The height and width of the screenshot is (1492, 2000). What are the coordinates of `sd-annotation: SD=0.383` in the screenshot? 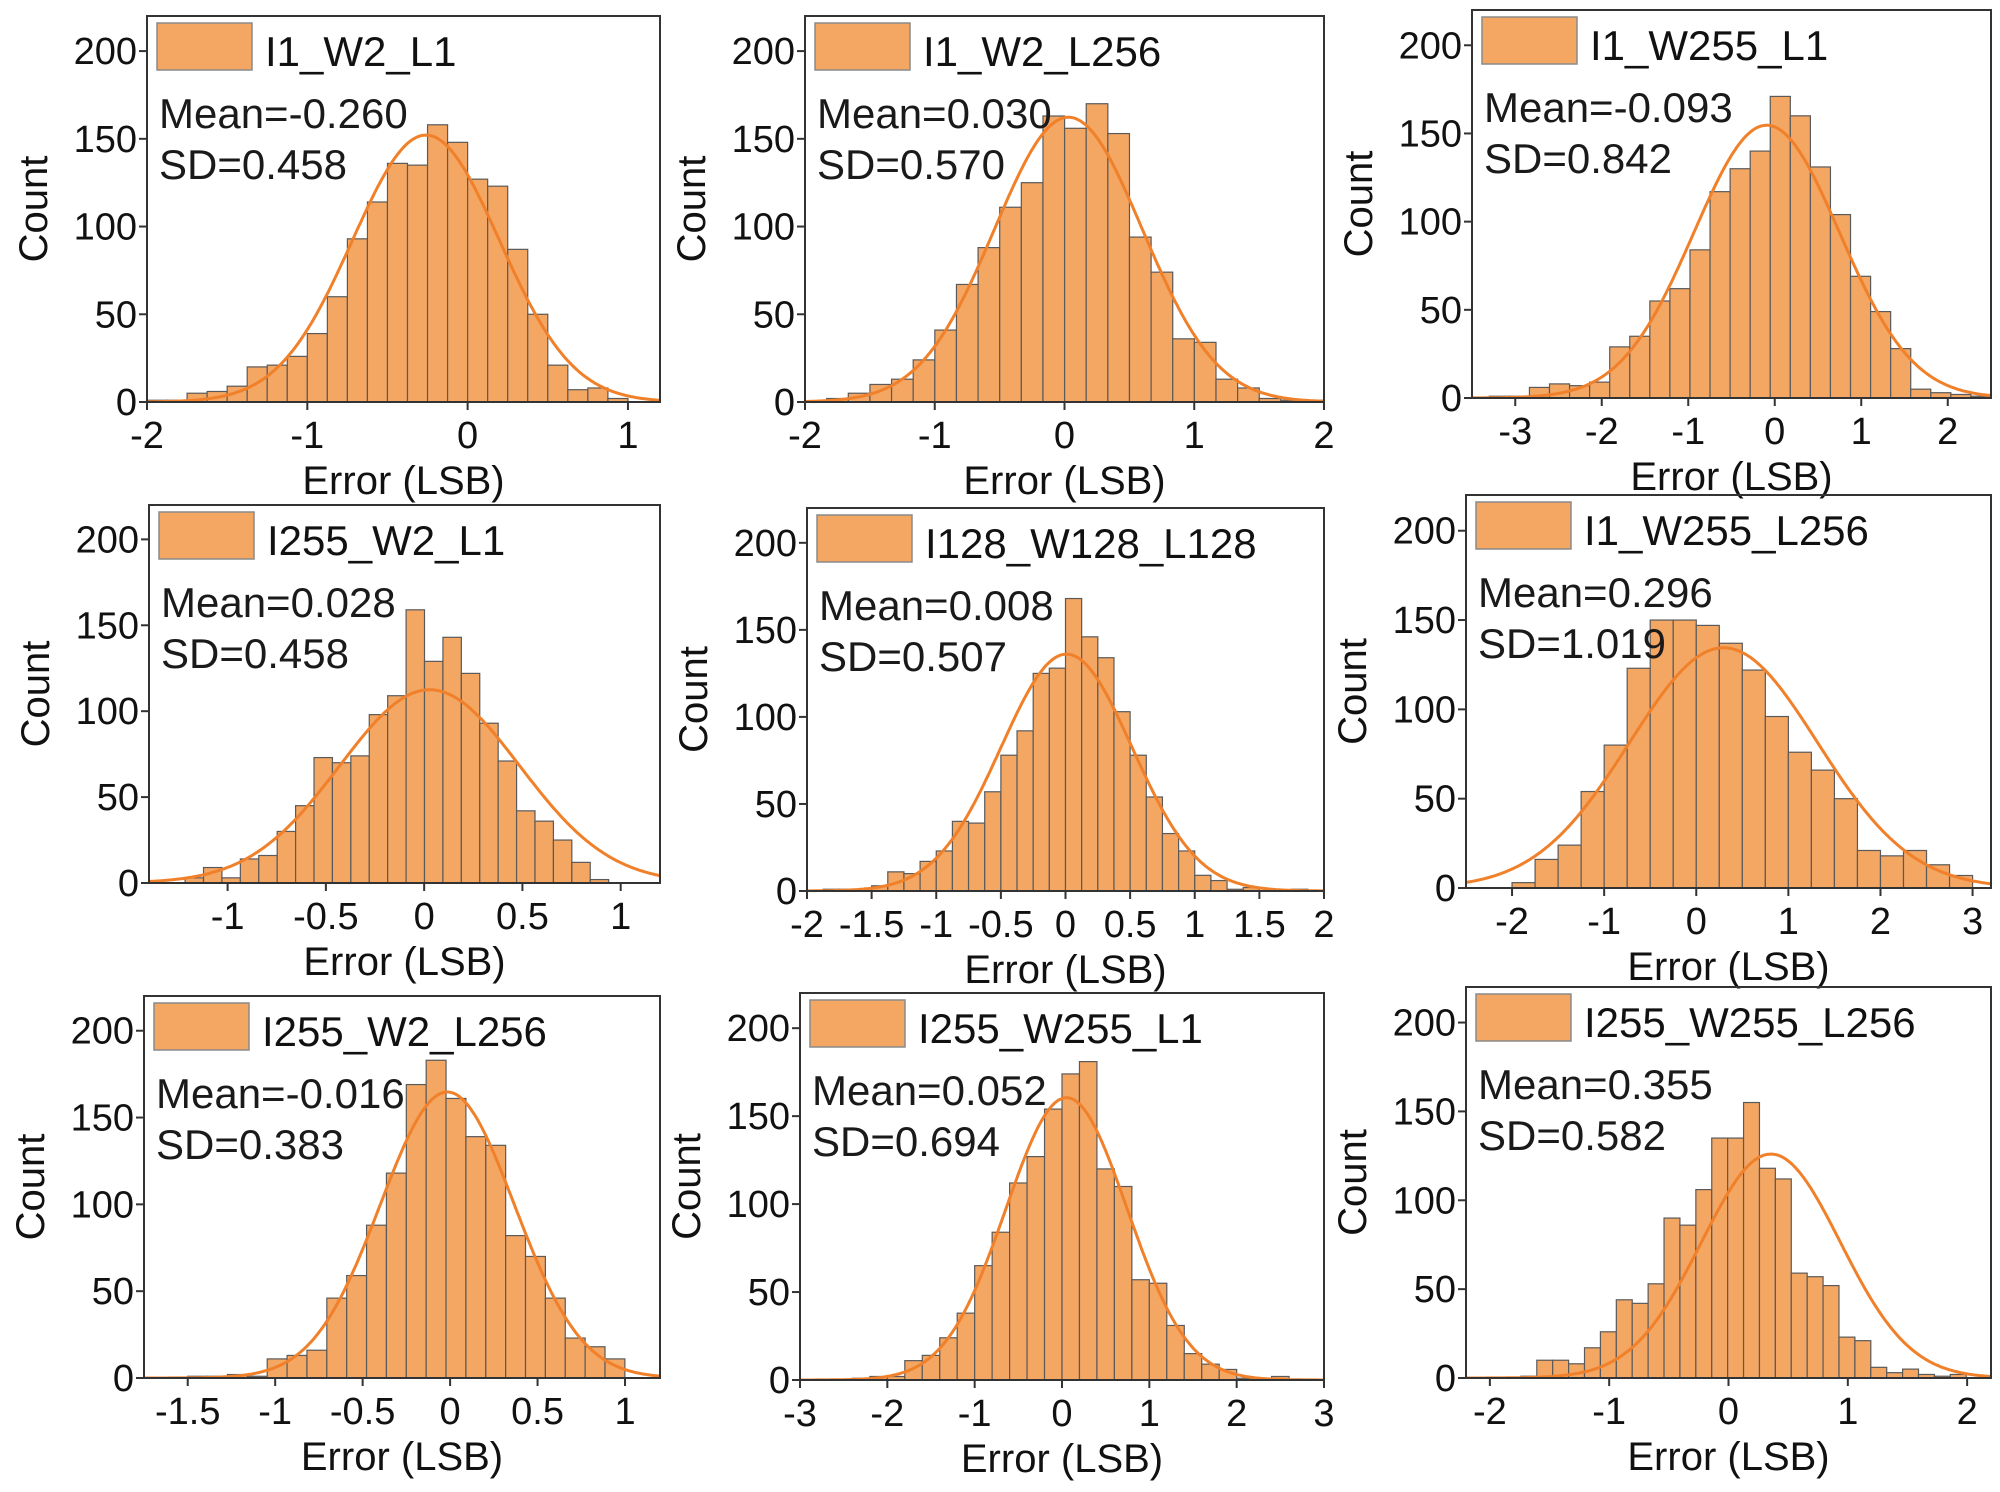 It's located at (250, 1144).